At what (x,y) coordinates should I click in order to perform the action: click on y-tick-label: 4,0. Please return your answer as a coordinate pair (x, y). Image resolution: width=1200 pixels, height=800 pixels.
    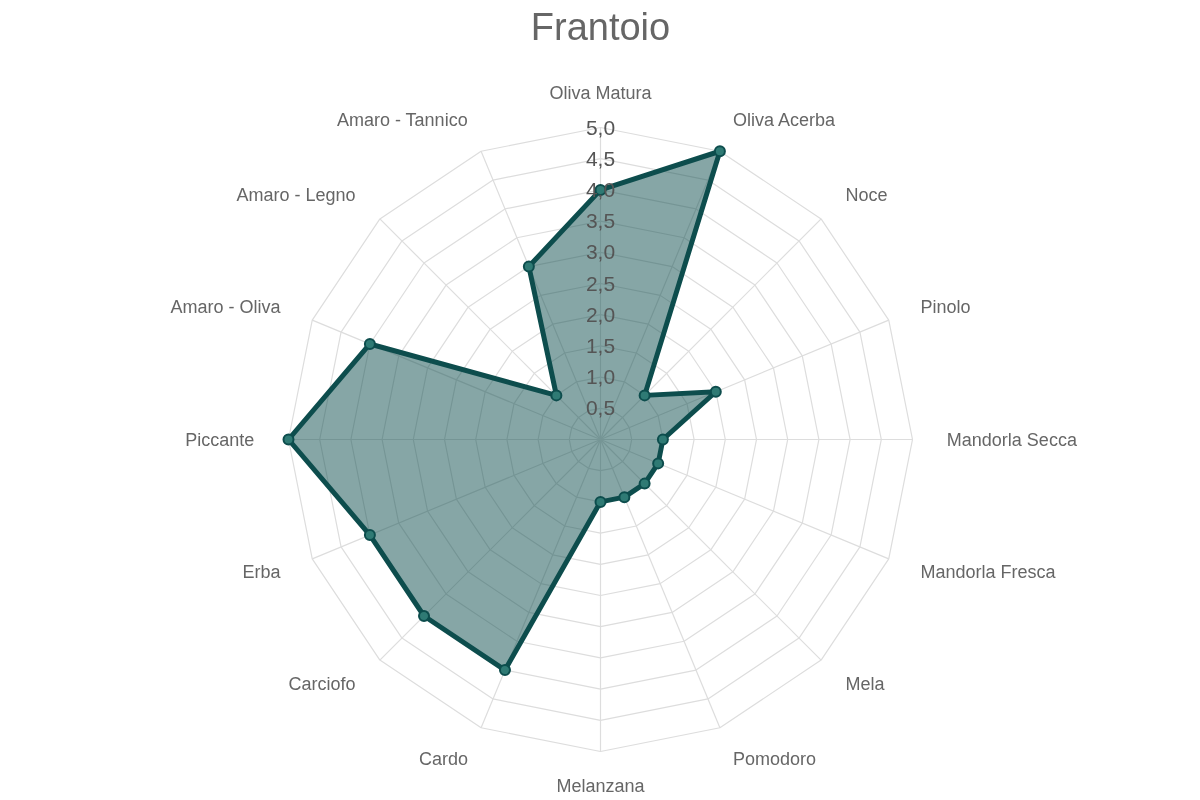
    Looking at the image, I should click on (600, 189).